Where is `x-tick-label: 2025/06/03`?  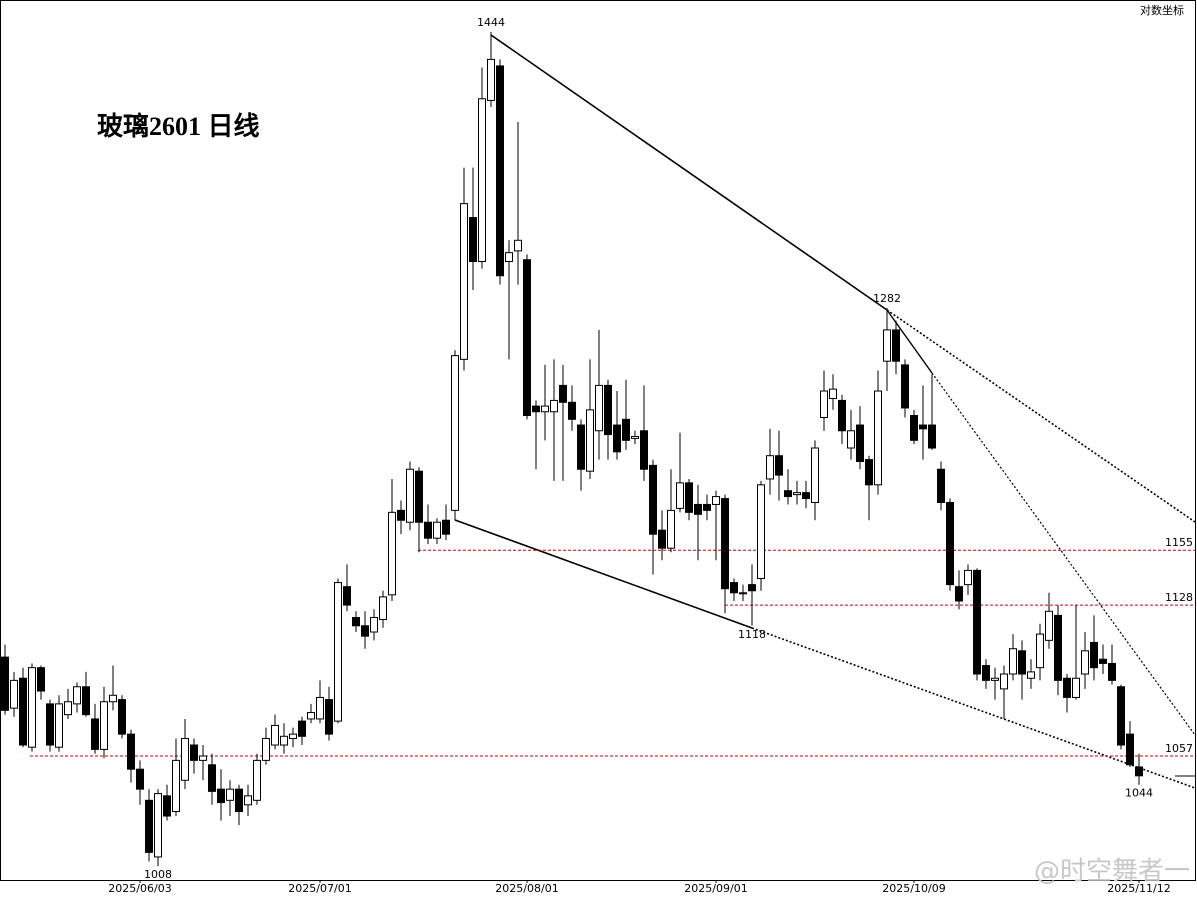
x-tick-label: 2025/06/03 is located at coordinates (139, 888).